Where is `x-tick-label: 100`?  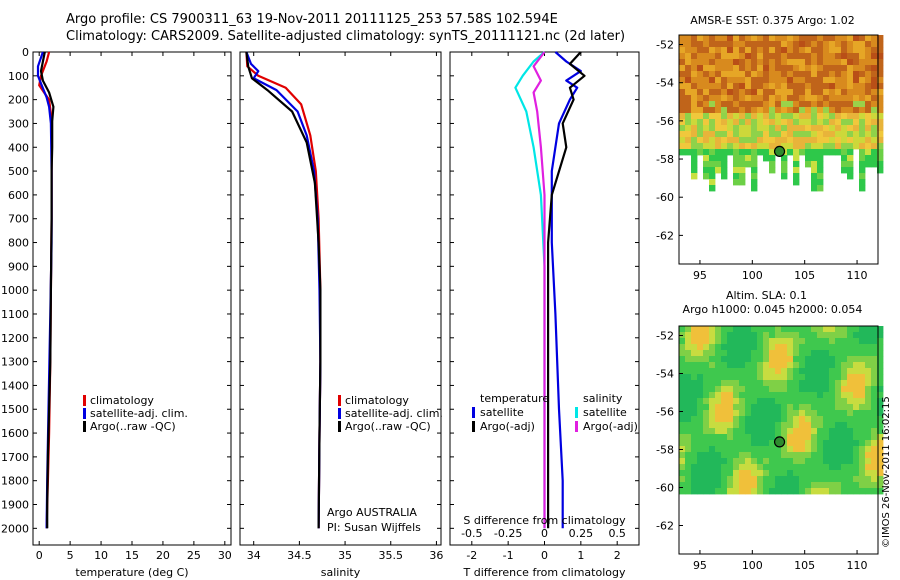 x-tick-label: 100 is located at coordinates (752, 565).